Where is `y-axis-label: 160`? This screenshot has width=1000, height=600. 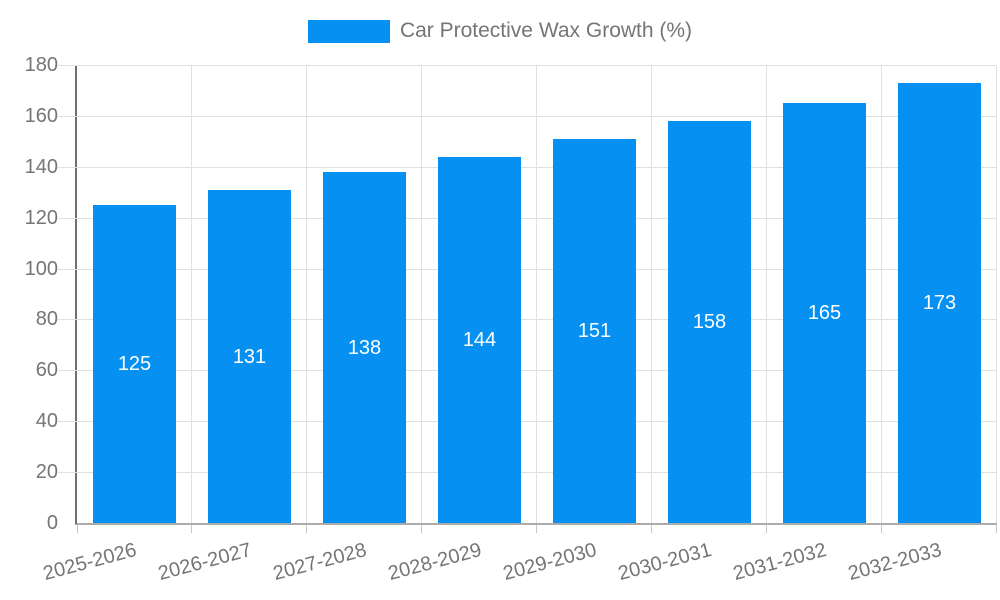
y-axis-label: 160 is located at coordinates (41, 115).